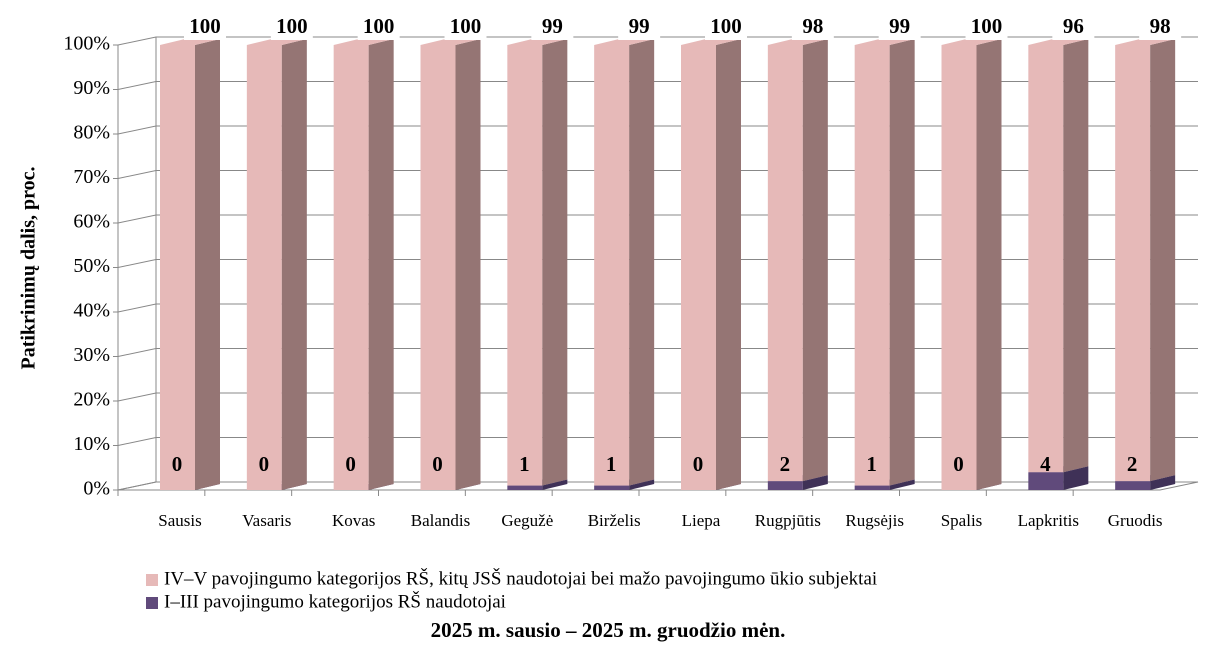 This screenshot has width=1218, height=652. What do you see at coordinates (91, 444) in the screenshot?
I see `y-tick-label: 10%` at bounding box center [91, 444].